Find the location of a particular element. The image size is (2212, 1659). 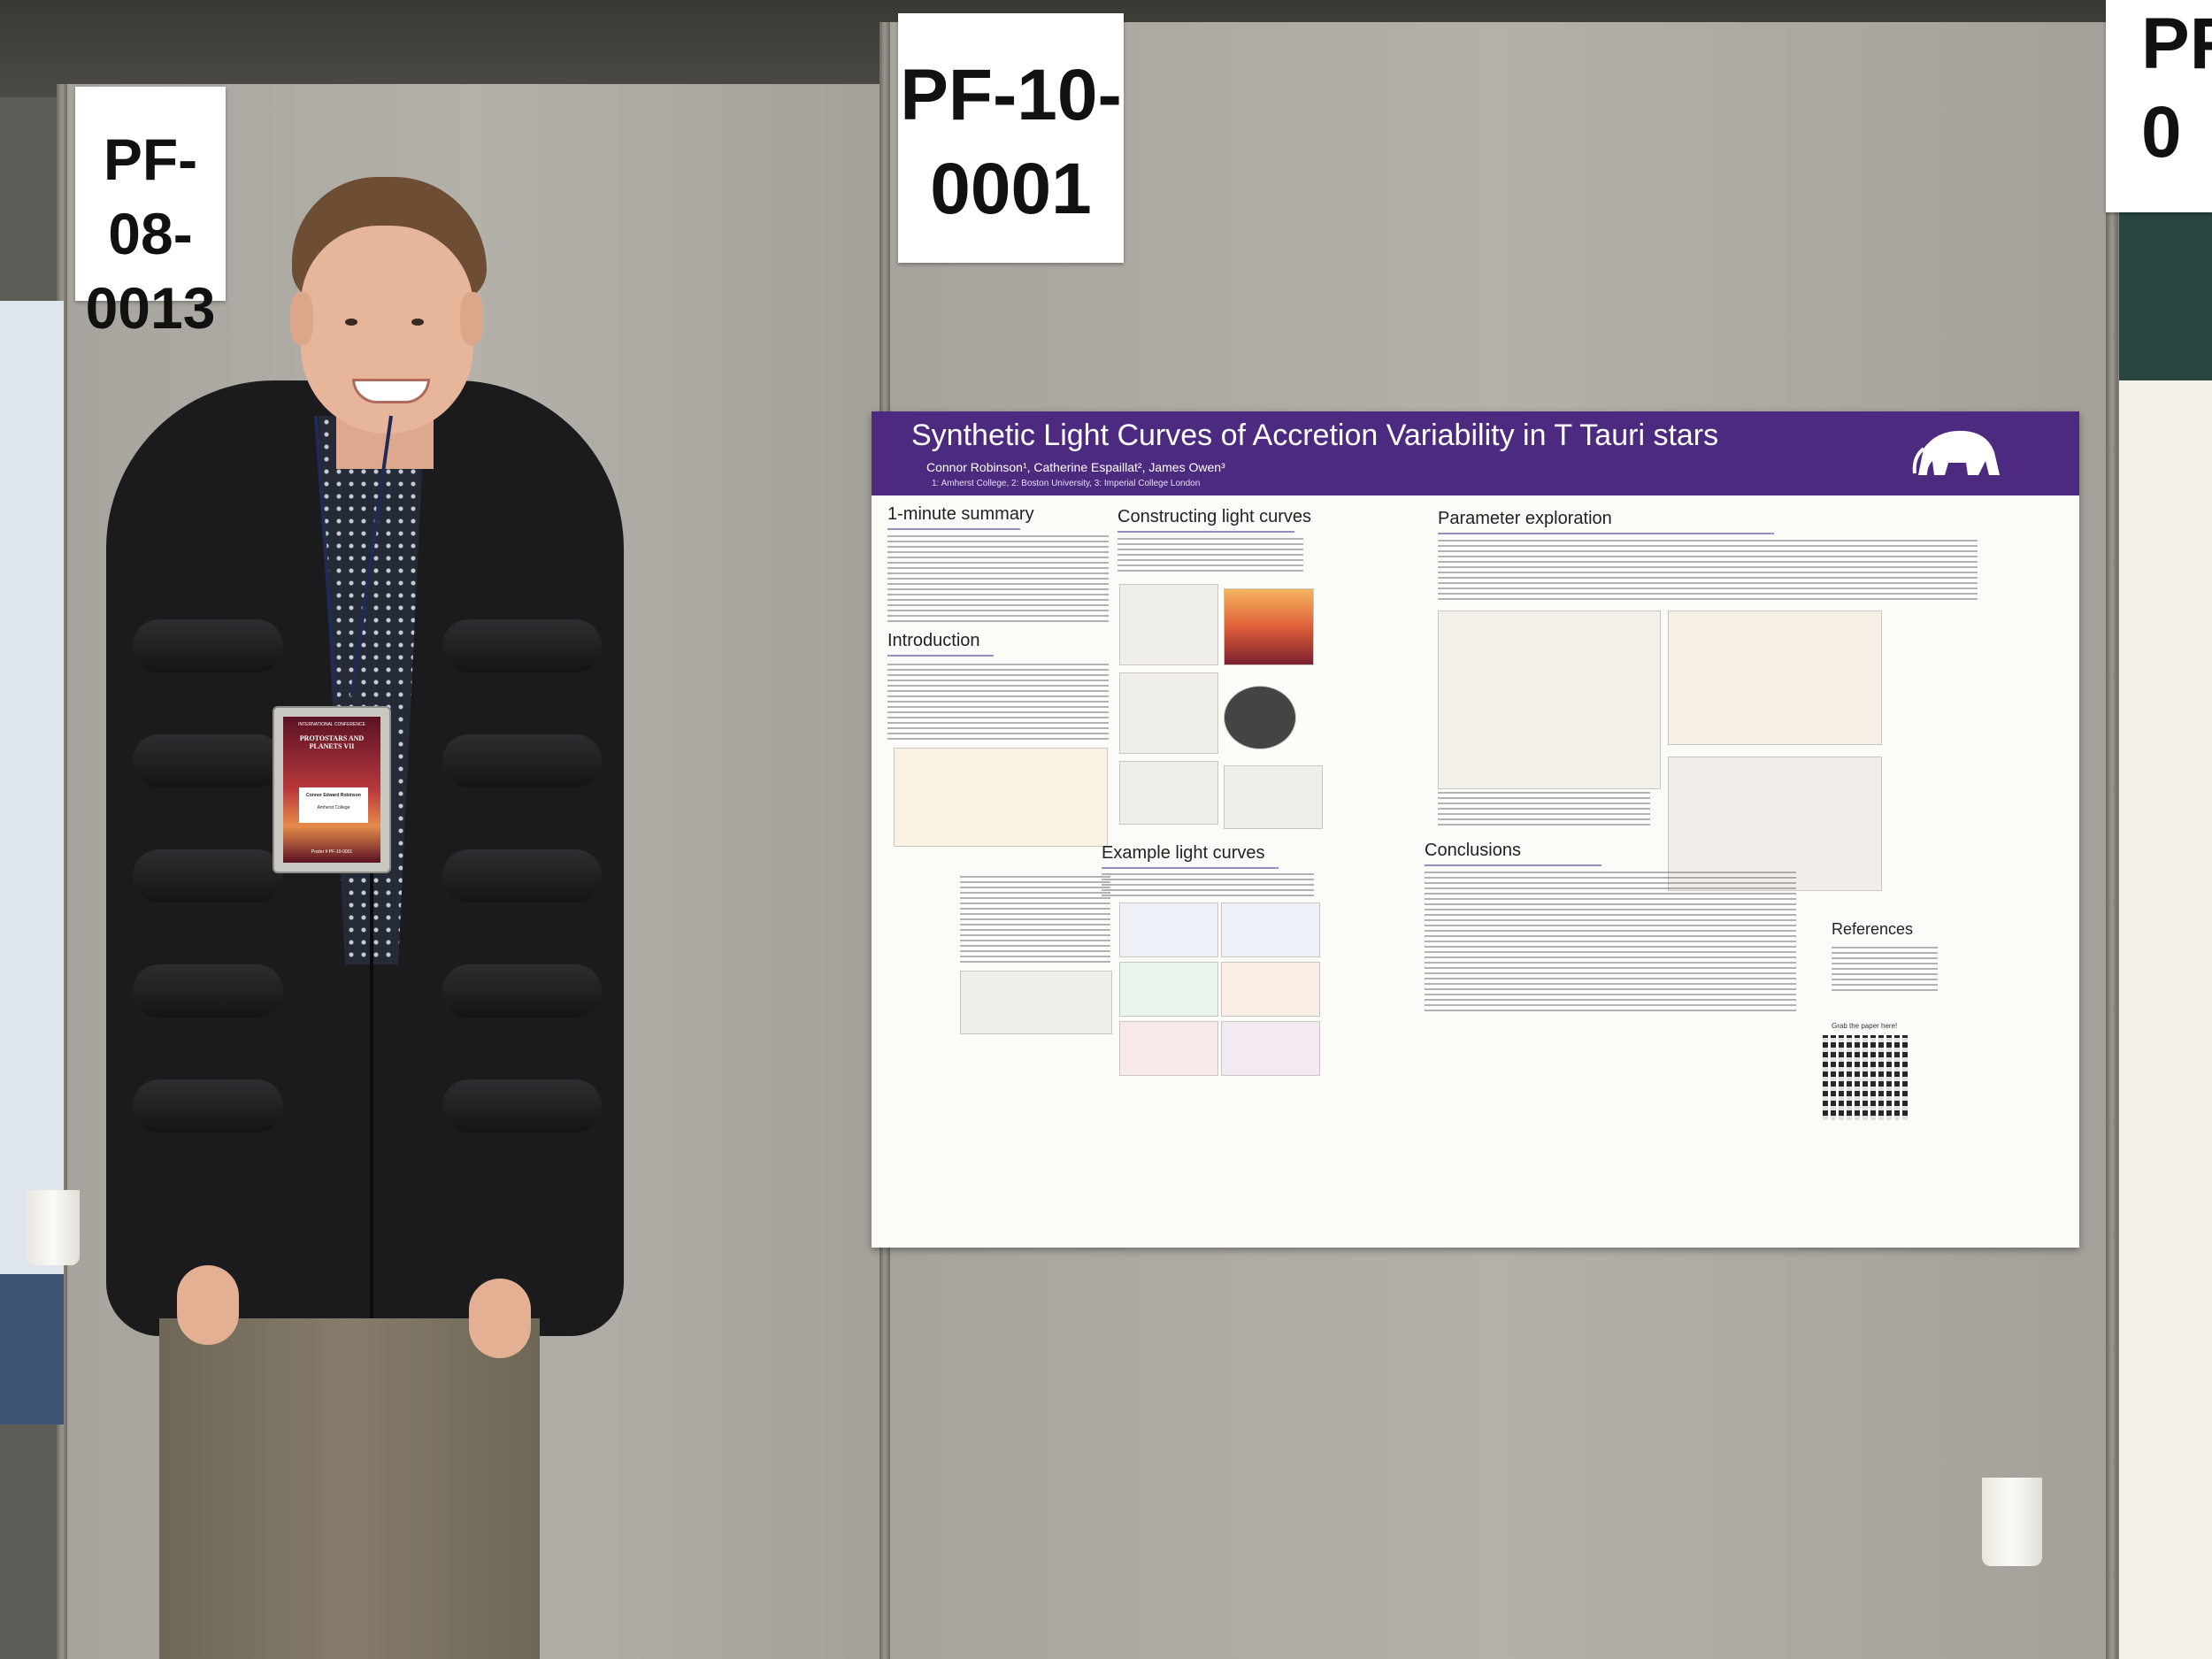

badge-name-card: Connor Edward Robinson Amherst College is located at coordinates (334, 805).